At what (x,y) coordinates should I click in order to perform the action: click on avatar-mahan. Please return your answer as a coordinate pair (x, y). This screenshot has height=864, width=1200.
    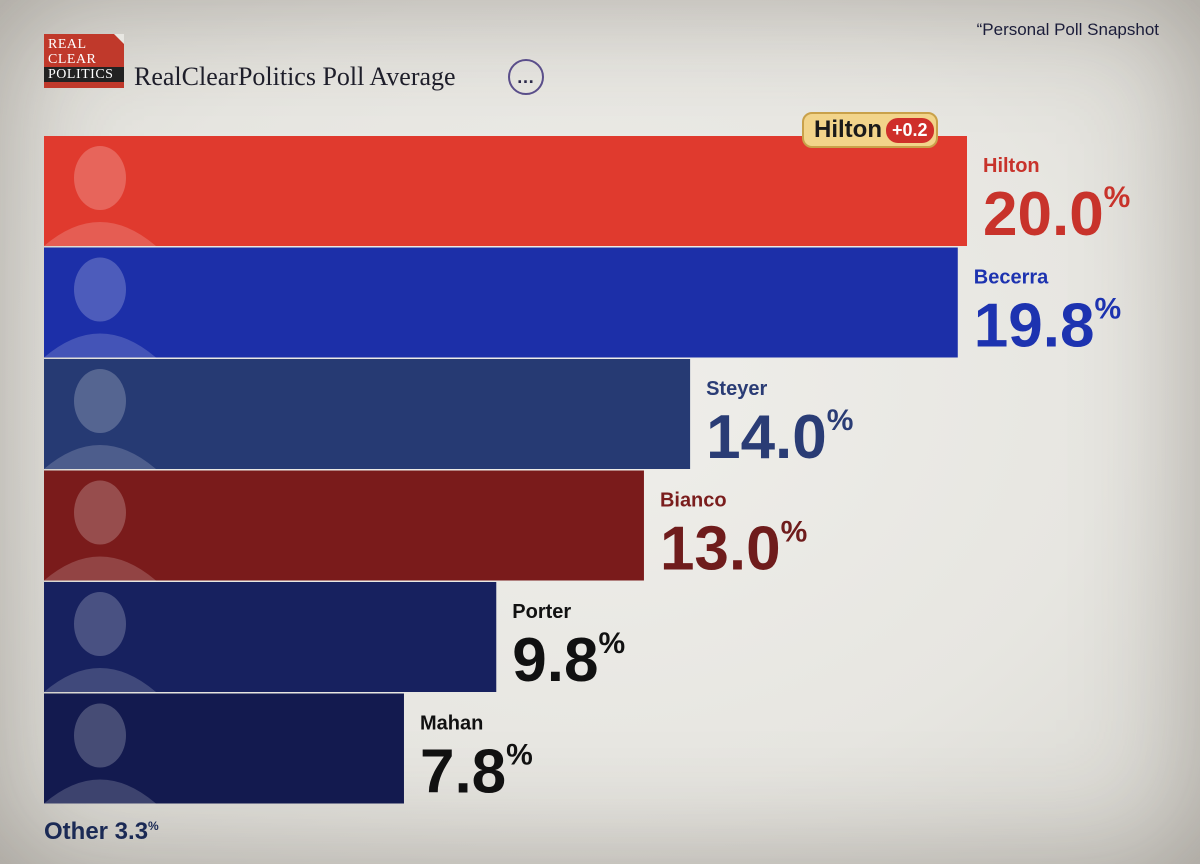
    Looking at the image, I should click on (100, 753).